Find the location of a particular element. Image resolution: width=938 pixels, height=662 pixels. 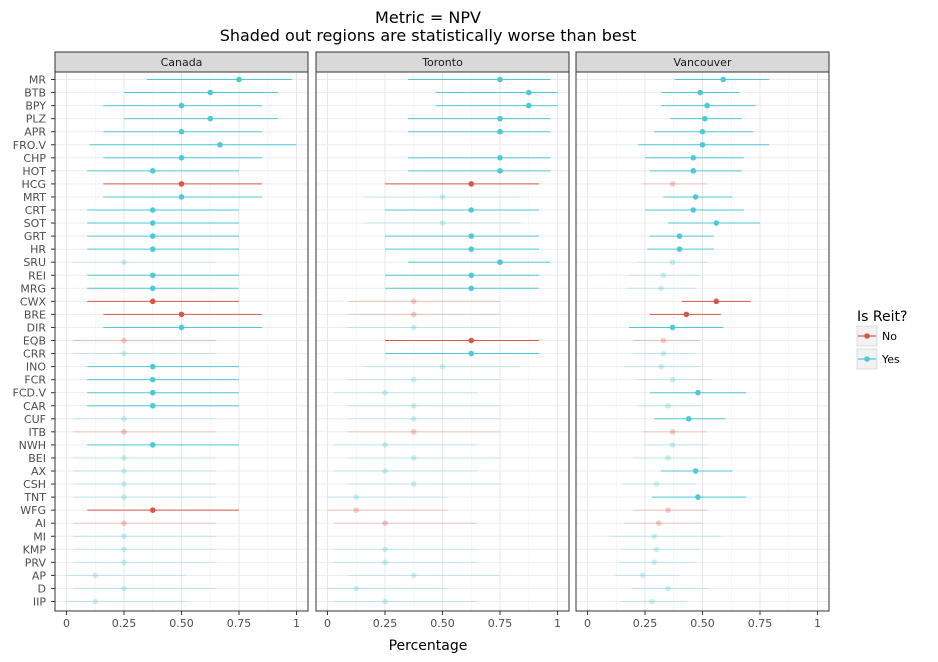

y-tick-label: SRU is located at coordinates (34, 262).